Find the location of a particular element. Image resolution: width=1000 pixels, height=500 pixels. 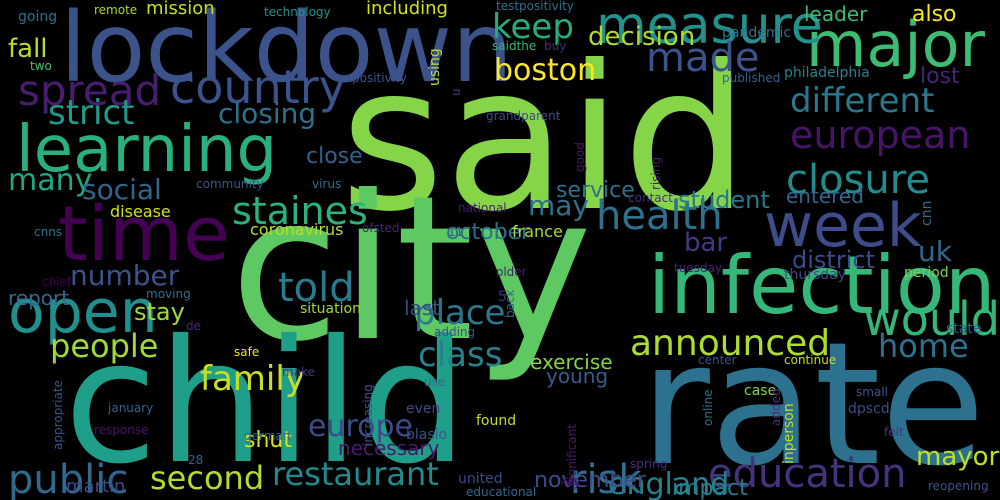

word-announced: announced is located at coordinates (730, 343).